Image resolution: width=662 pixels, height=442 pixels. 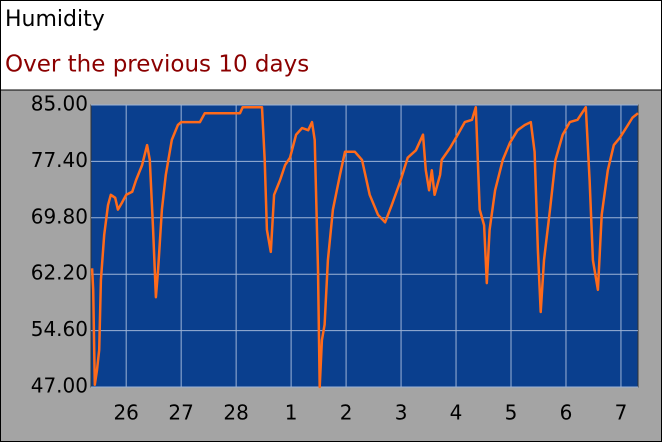 I want to click on x-tick-label: 2, so click(x=346, y=413).